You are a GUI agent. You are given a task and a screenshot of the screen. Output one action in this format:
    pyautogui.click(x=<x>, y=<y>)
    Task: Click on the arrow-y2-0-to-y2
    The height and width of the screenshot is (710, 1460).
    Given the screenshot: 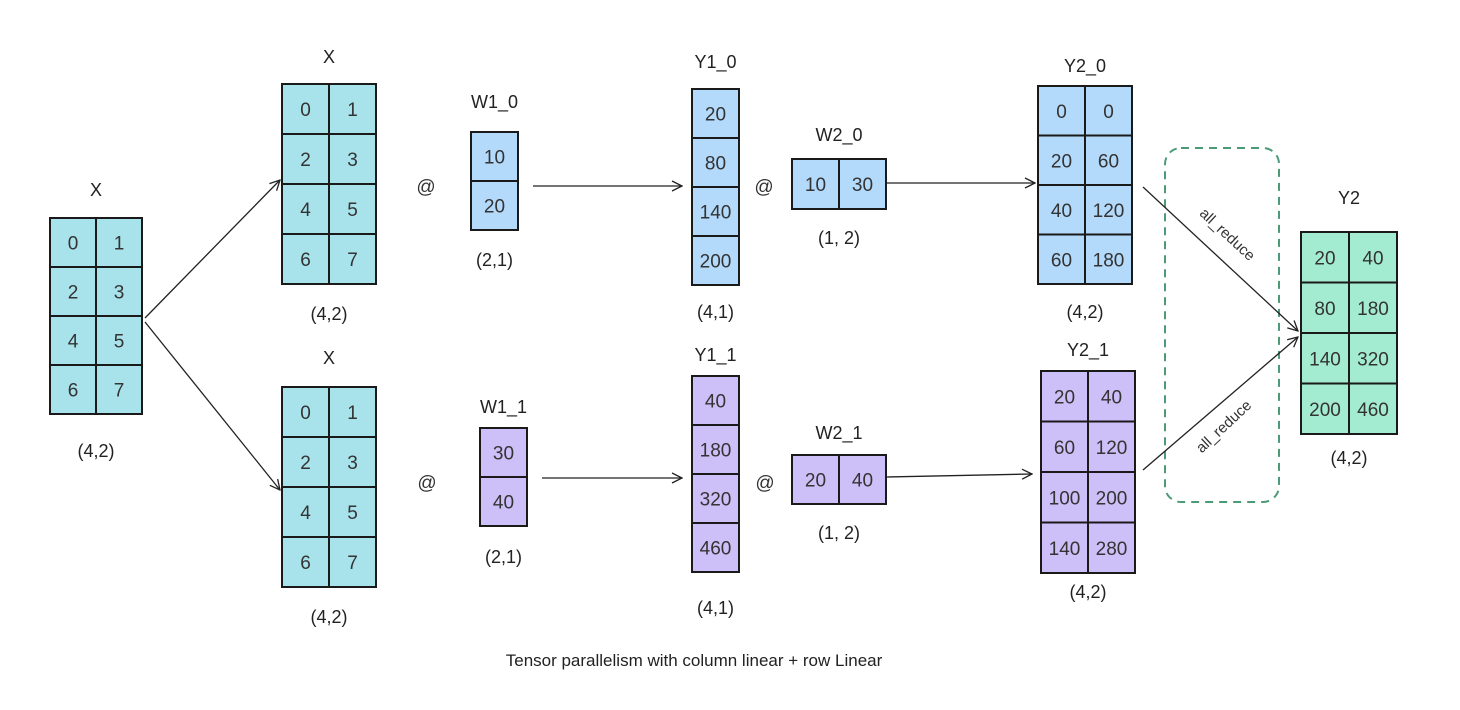 What is the action you would take?
    pyautogui.click(x=1220, y=258)
    